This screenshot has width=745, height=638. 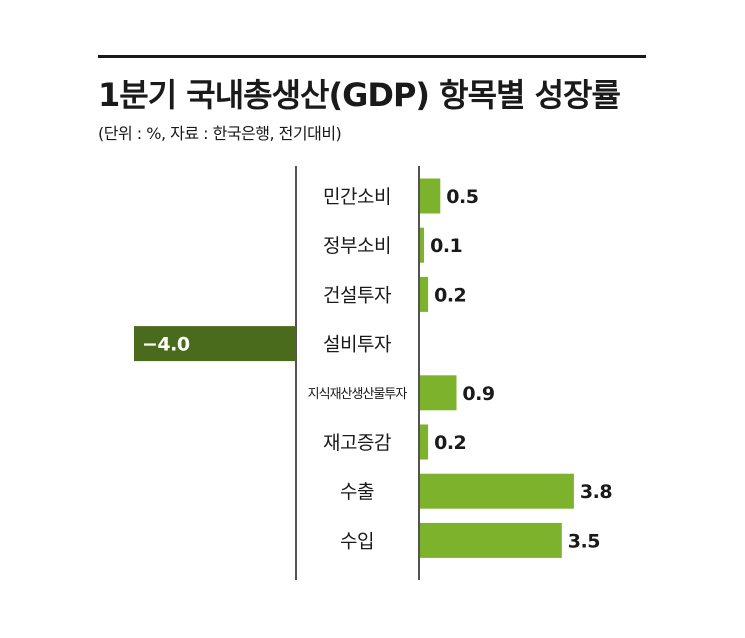 I want to click on chart-subtitle: (단위 : %, 자료 : 한국은행, 전기대비), so click(x=220, y=133).